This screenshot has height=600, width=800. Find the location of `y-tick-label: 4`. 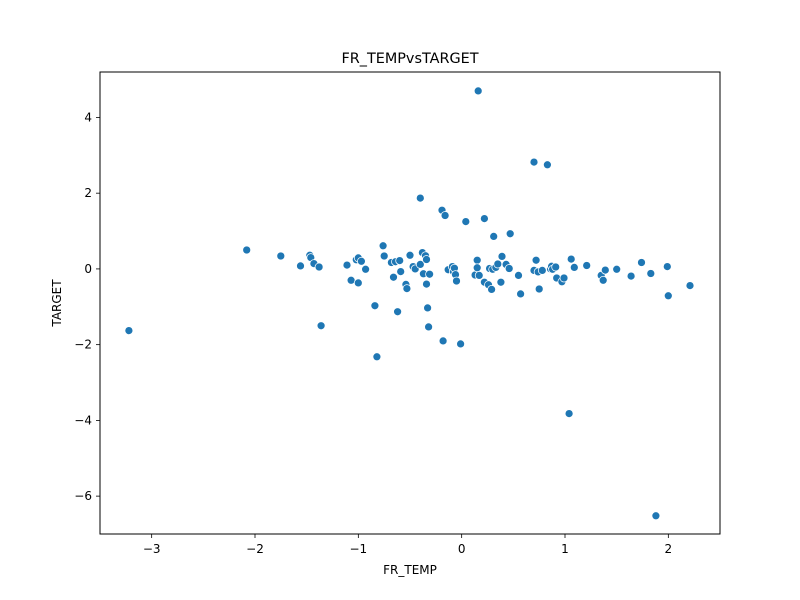

y-tick-label: 4 is located at coordinates (88, 117).